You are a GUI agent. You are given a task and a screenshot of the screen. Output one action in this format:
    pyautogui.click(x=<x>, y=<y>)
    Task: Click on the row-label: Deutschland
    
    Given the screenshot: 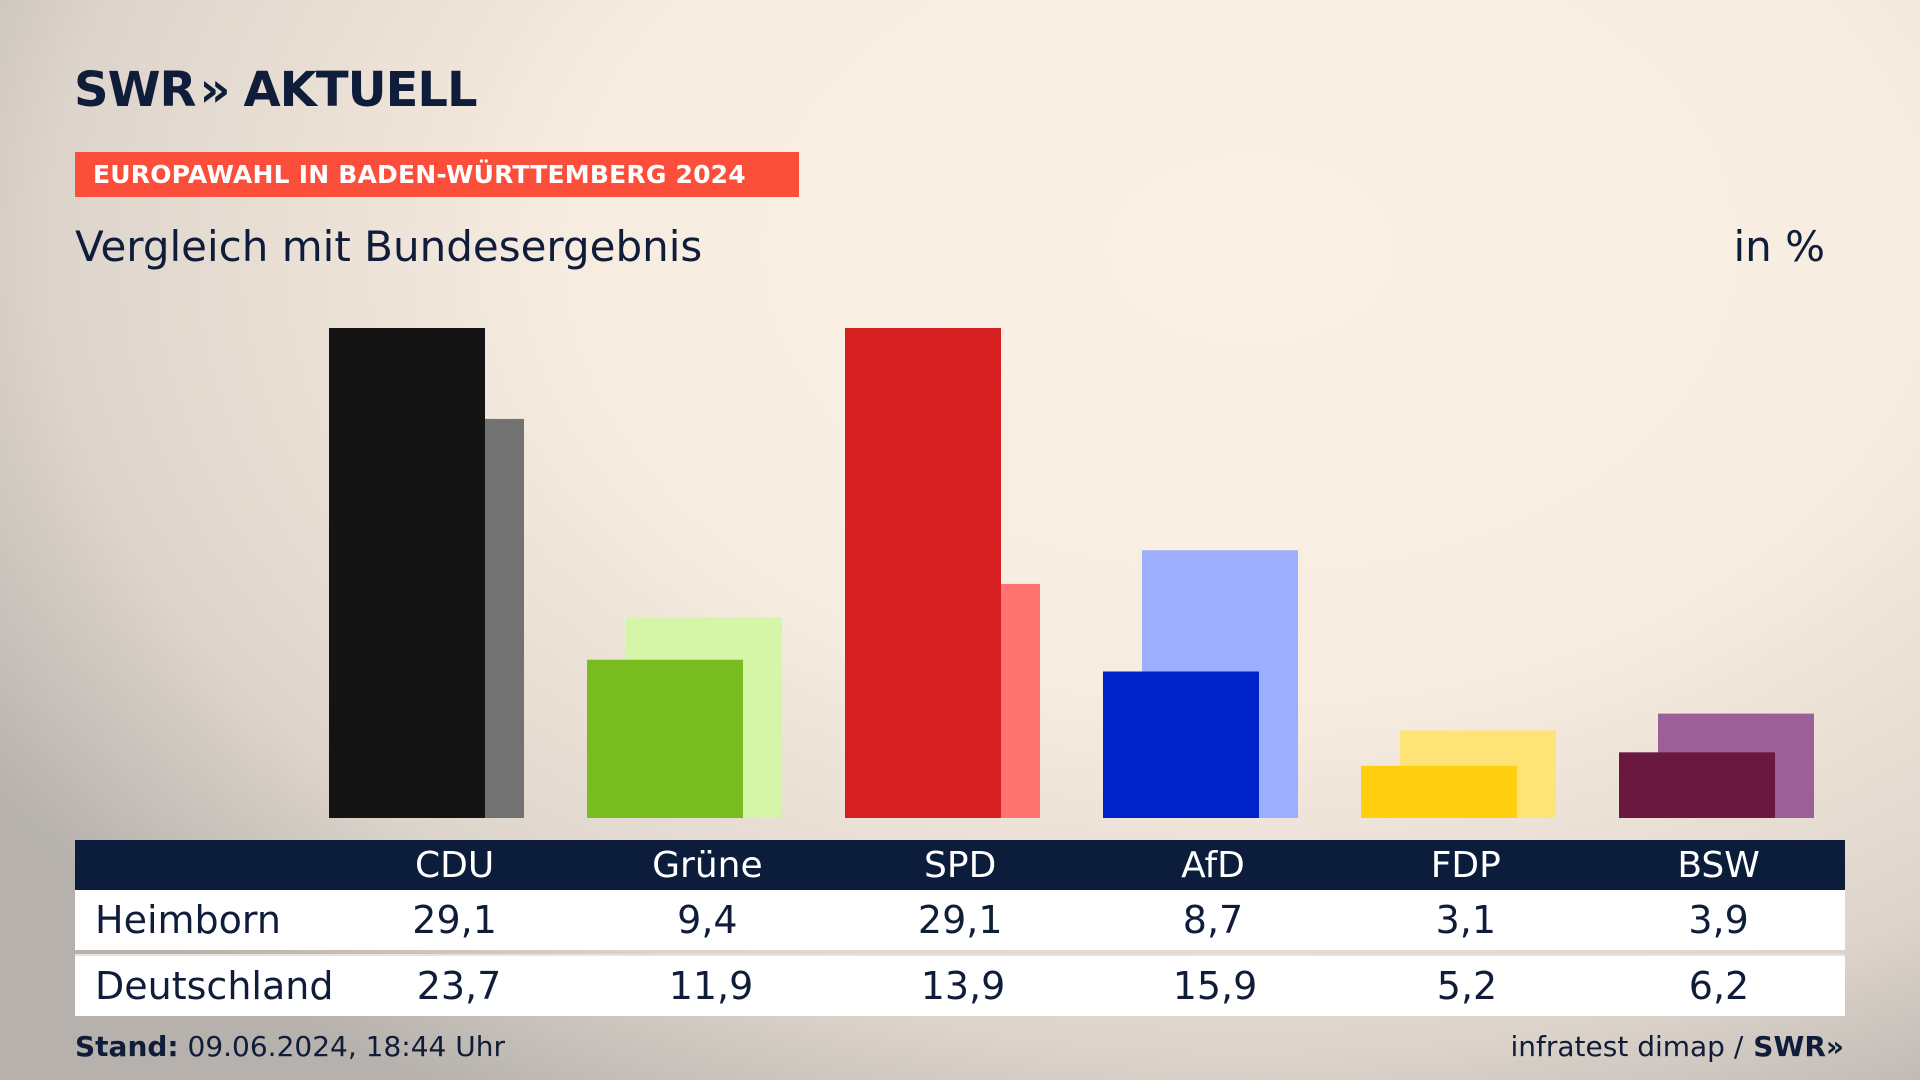 What is the action you would take?
    pyautogui.click(x=214, y=986)
    